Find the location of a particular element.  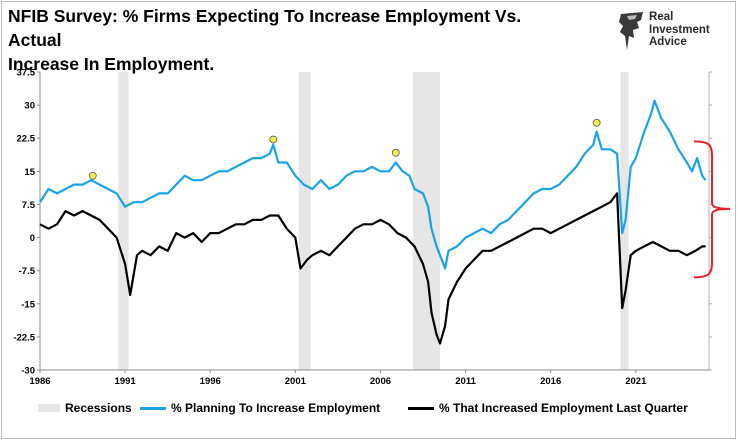

x-tick-label: 2021 is located at coordinates (636, 381).